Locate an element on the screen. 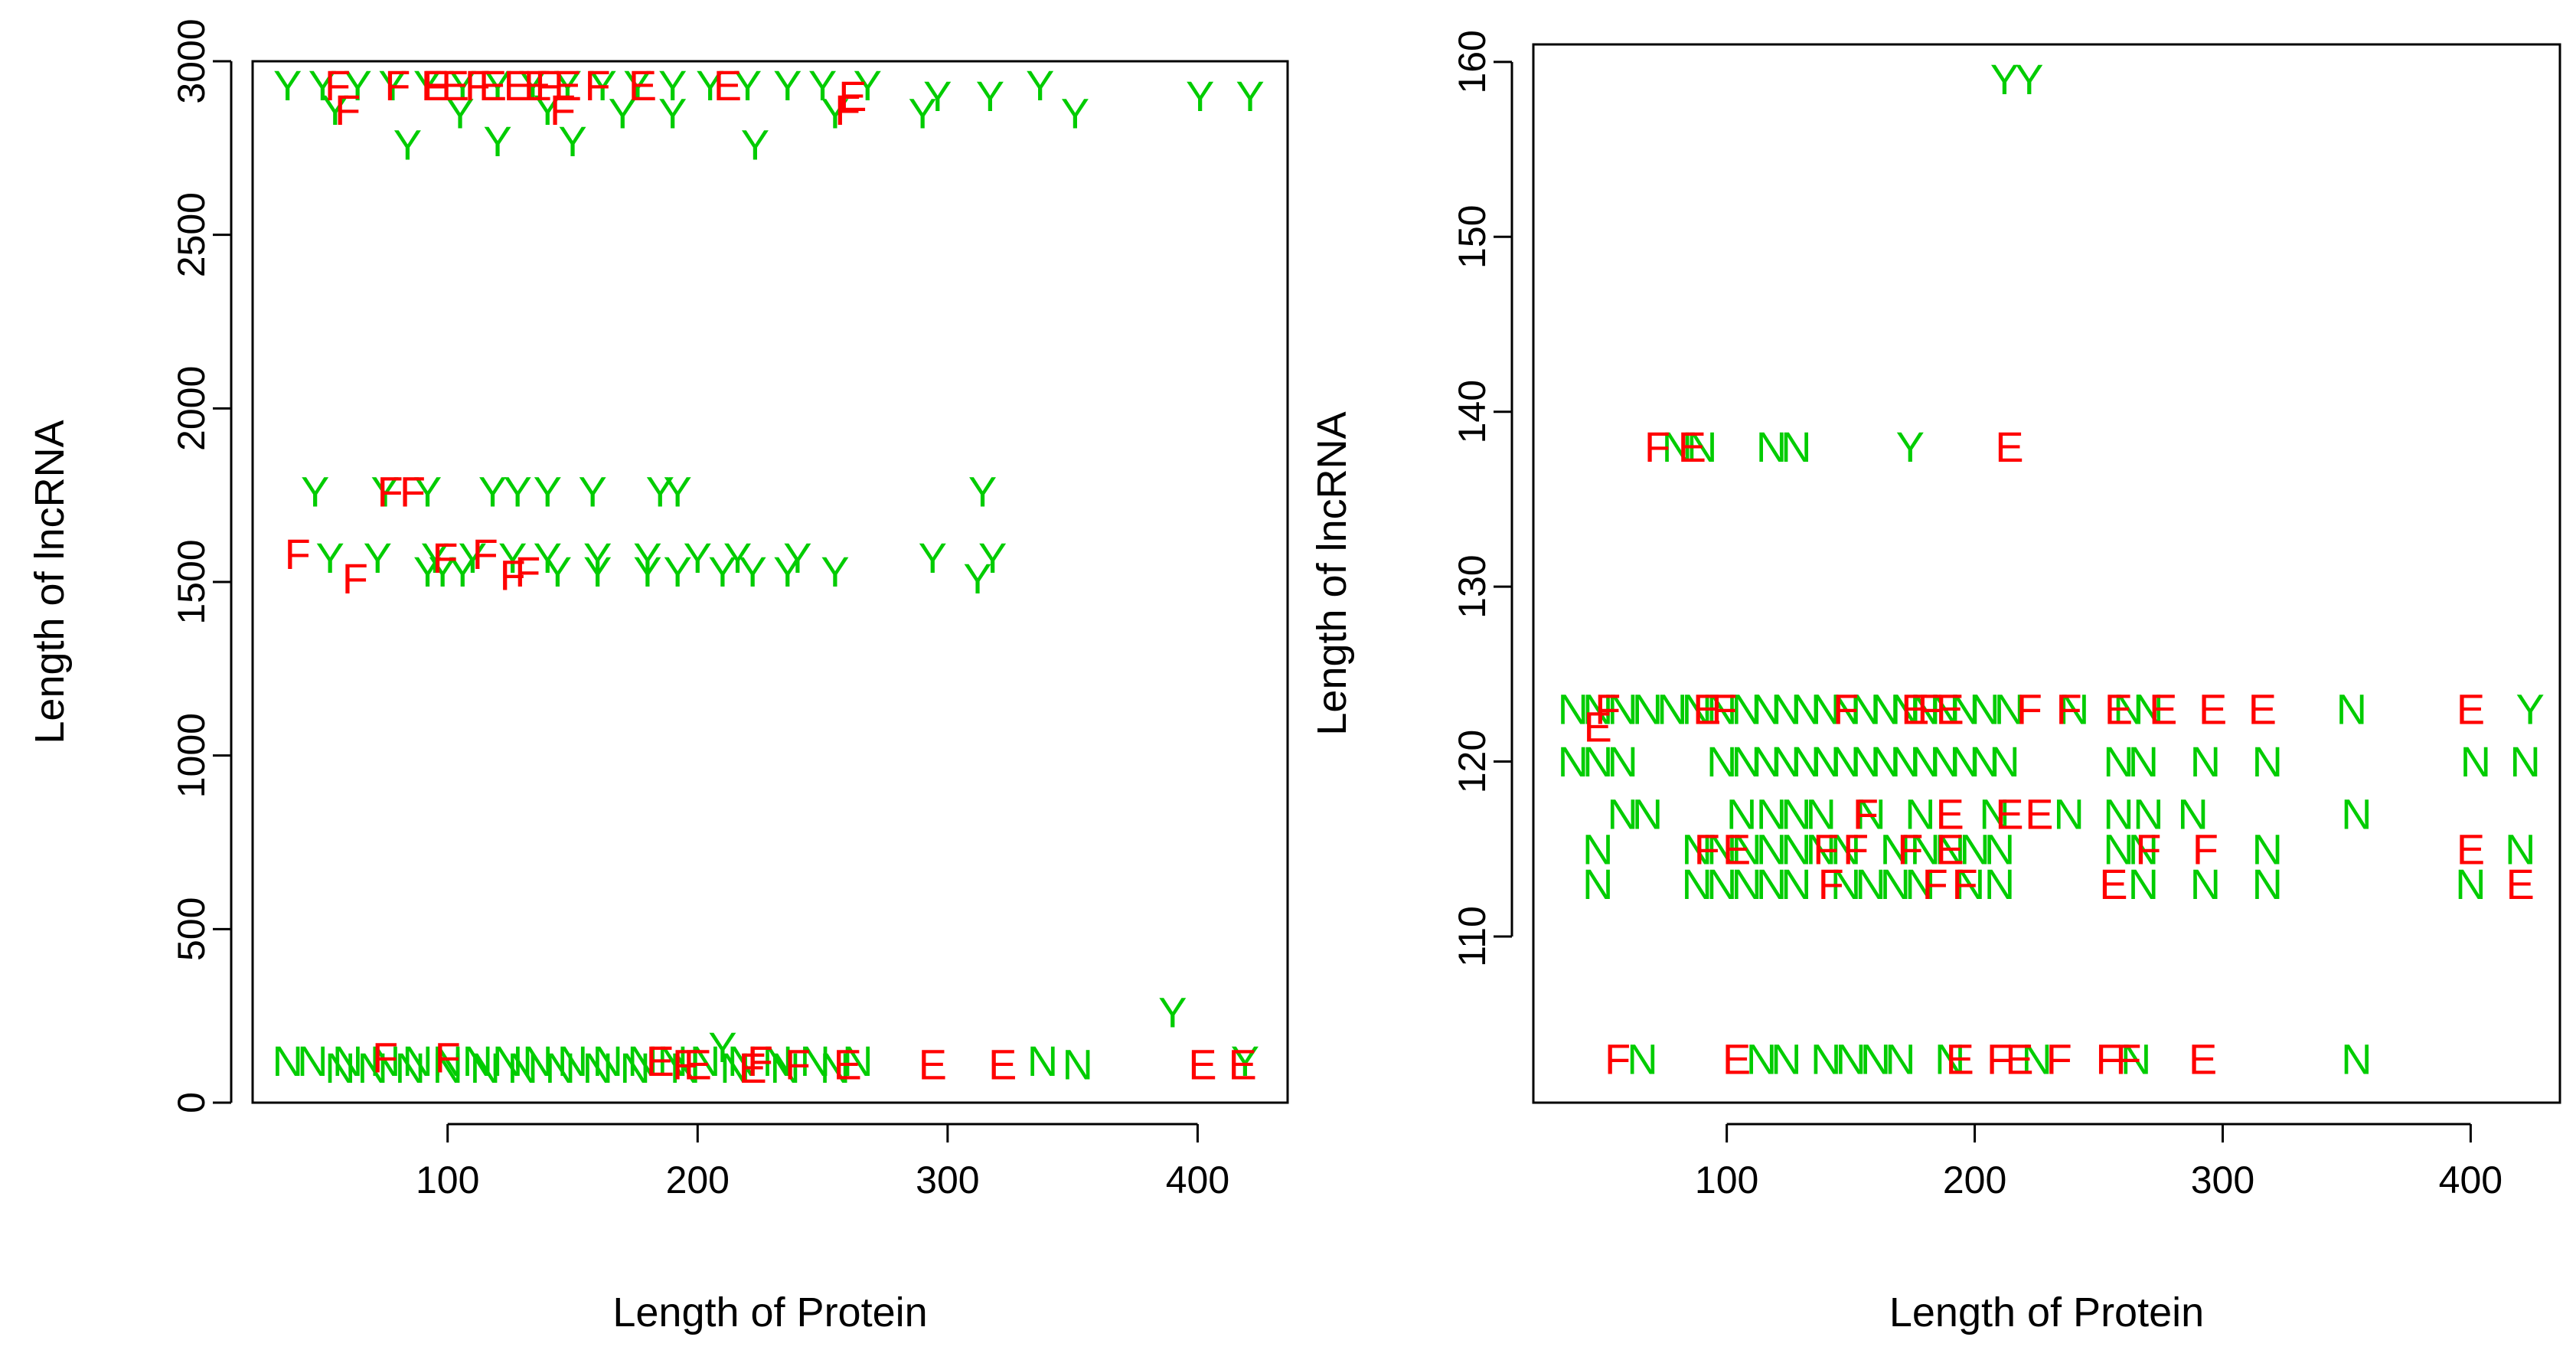  y-tick-label: 0 is located at coordinates (191, 1102).